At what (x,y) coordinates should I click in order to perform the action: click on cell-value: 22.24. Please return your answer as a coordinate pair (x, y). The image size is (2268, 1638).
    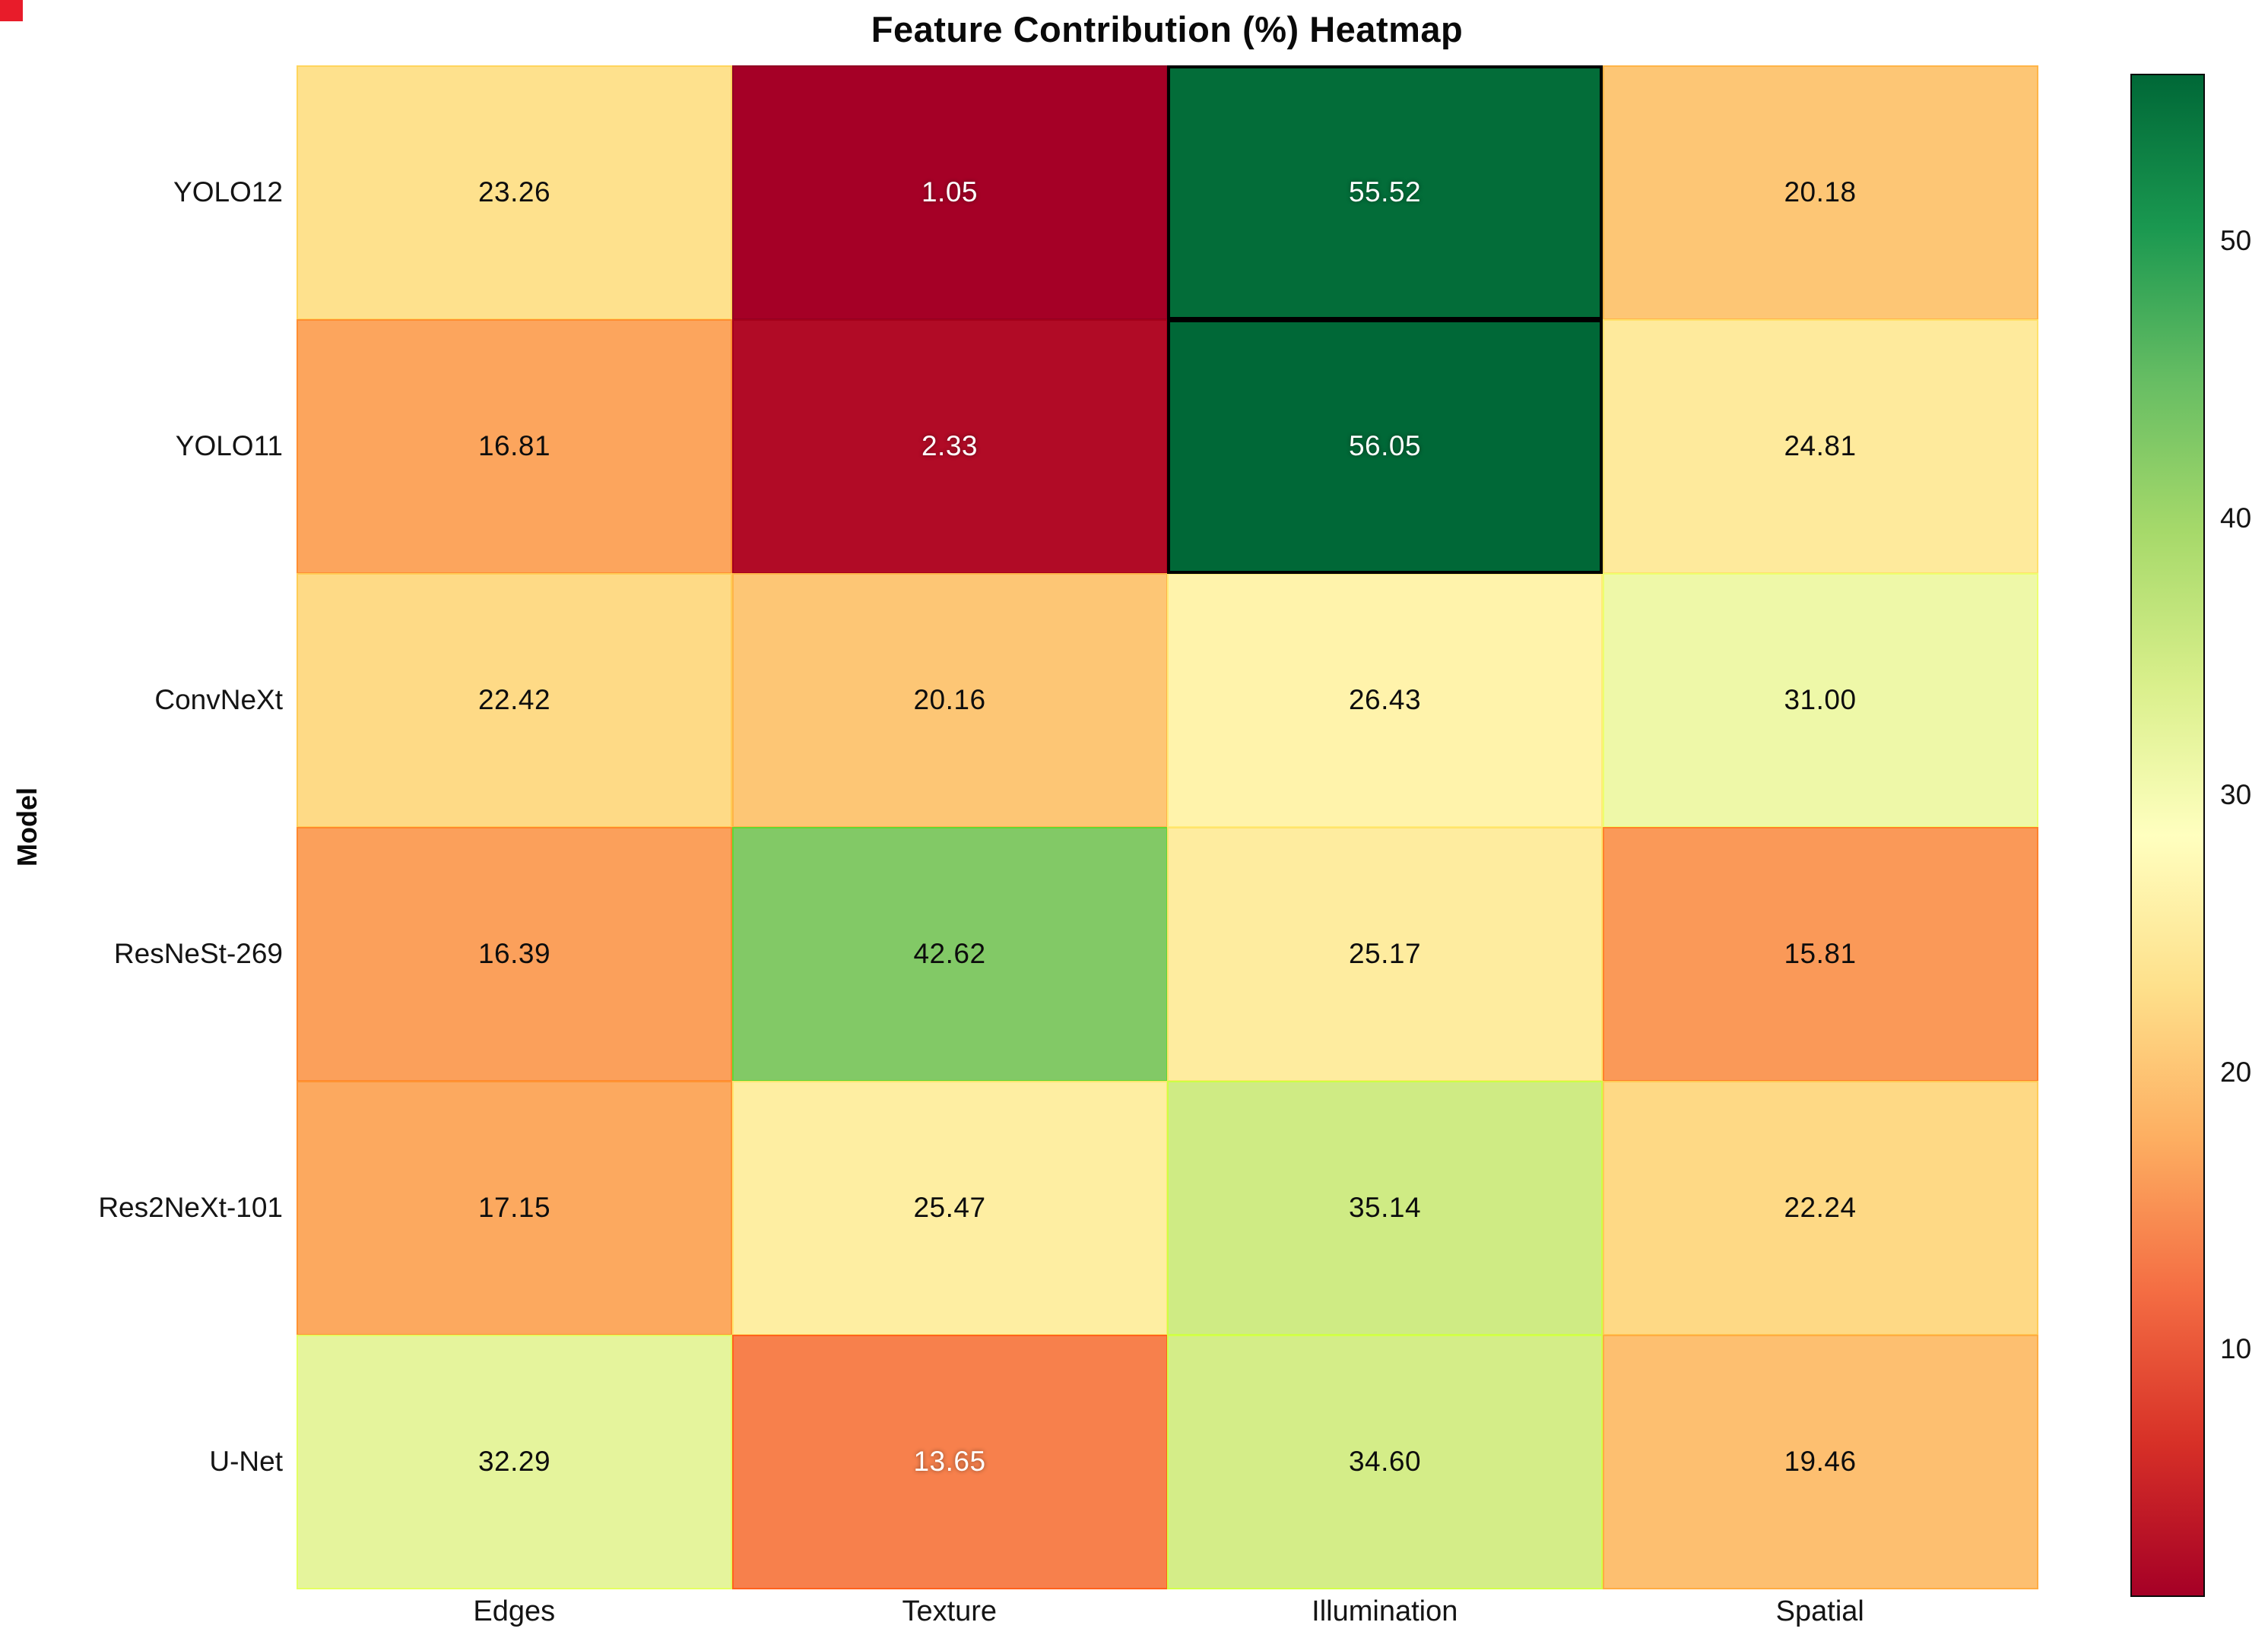
    Looking at the image, I should click on (1820, 1208).